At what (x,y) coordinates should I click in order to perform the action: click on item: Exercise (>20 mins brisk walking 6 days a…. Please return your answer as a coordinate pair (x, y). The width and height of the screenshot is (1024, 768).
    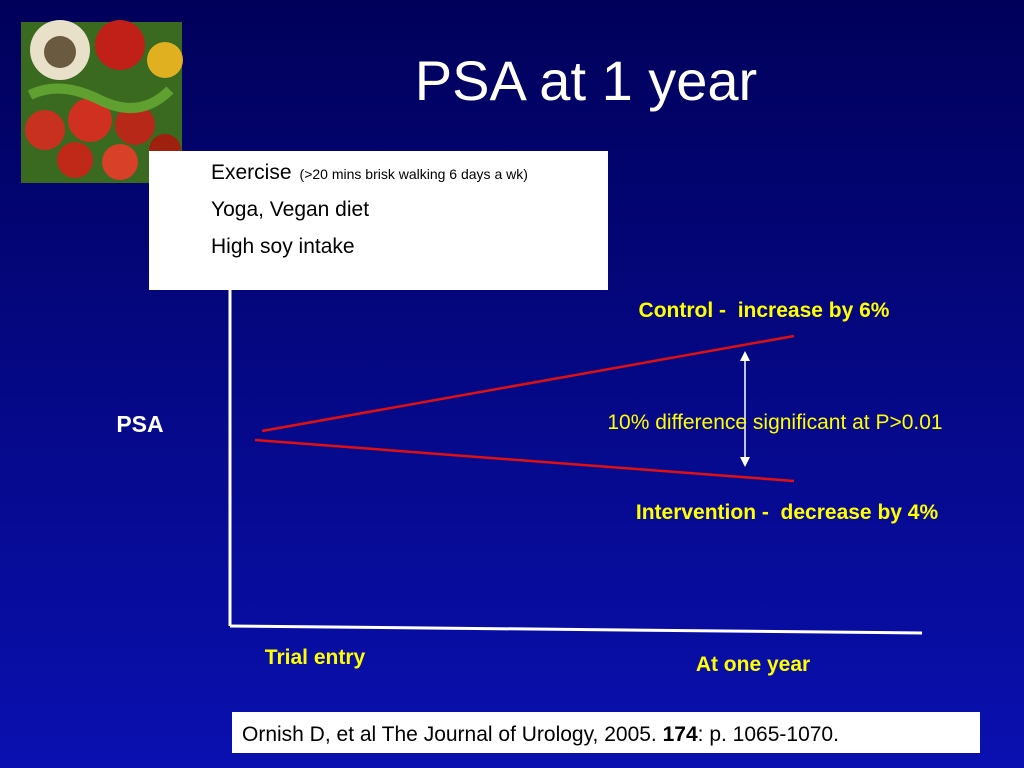
    Looking at the image, I should click on (369, 172).